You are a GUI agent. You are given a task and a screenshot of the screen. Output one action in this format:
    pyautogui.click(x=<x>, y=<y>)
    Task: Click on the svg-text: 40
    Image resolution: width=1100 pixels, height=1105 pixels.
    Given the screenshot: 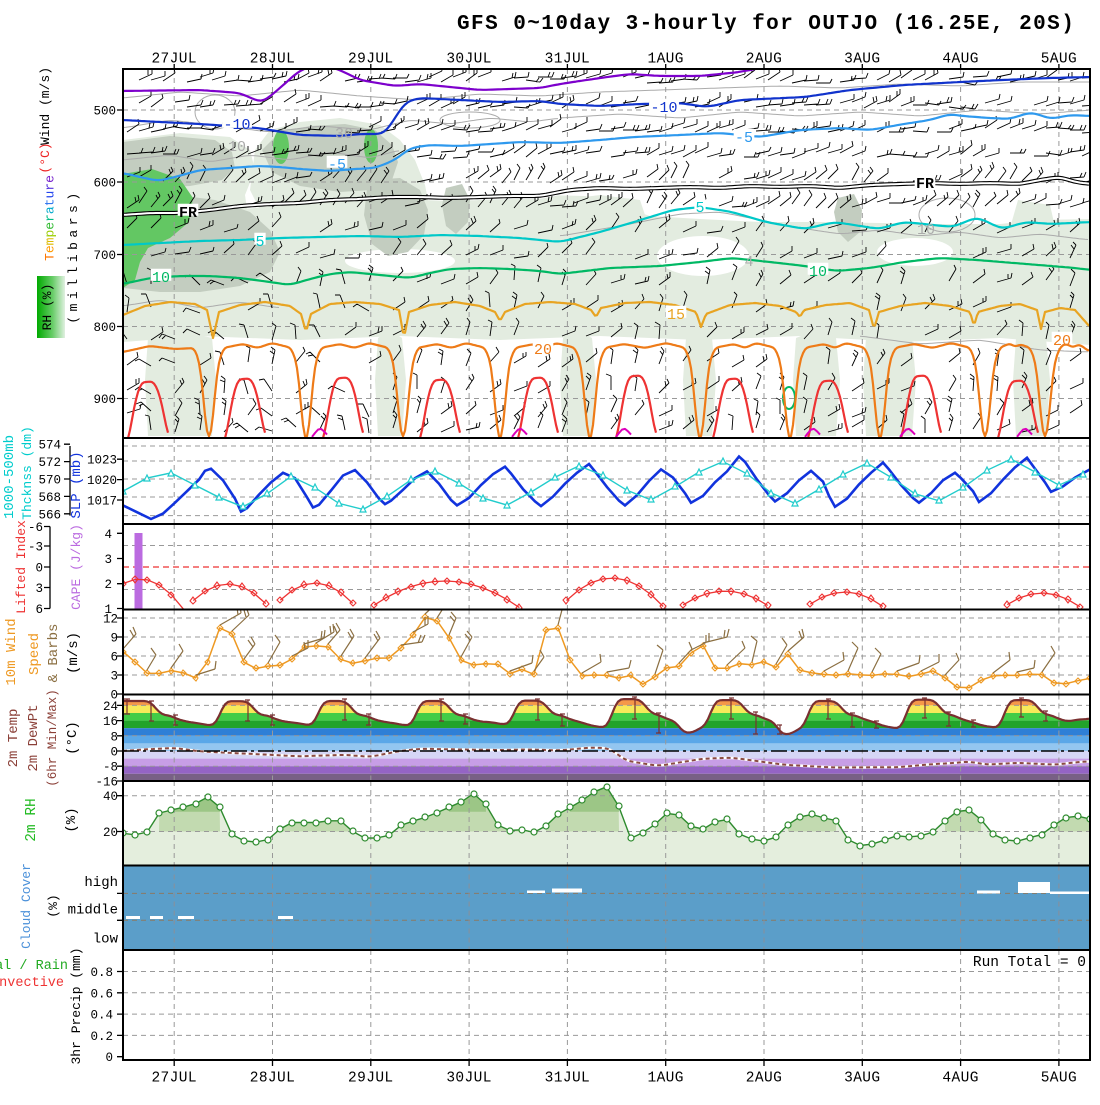 What is the action you would take?
    pyautogui.click(x=110, y=797)
    